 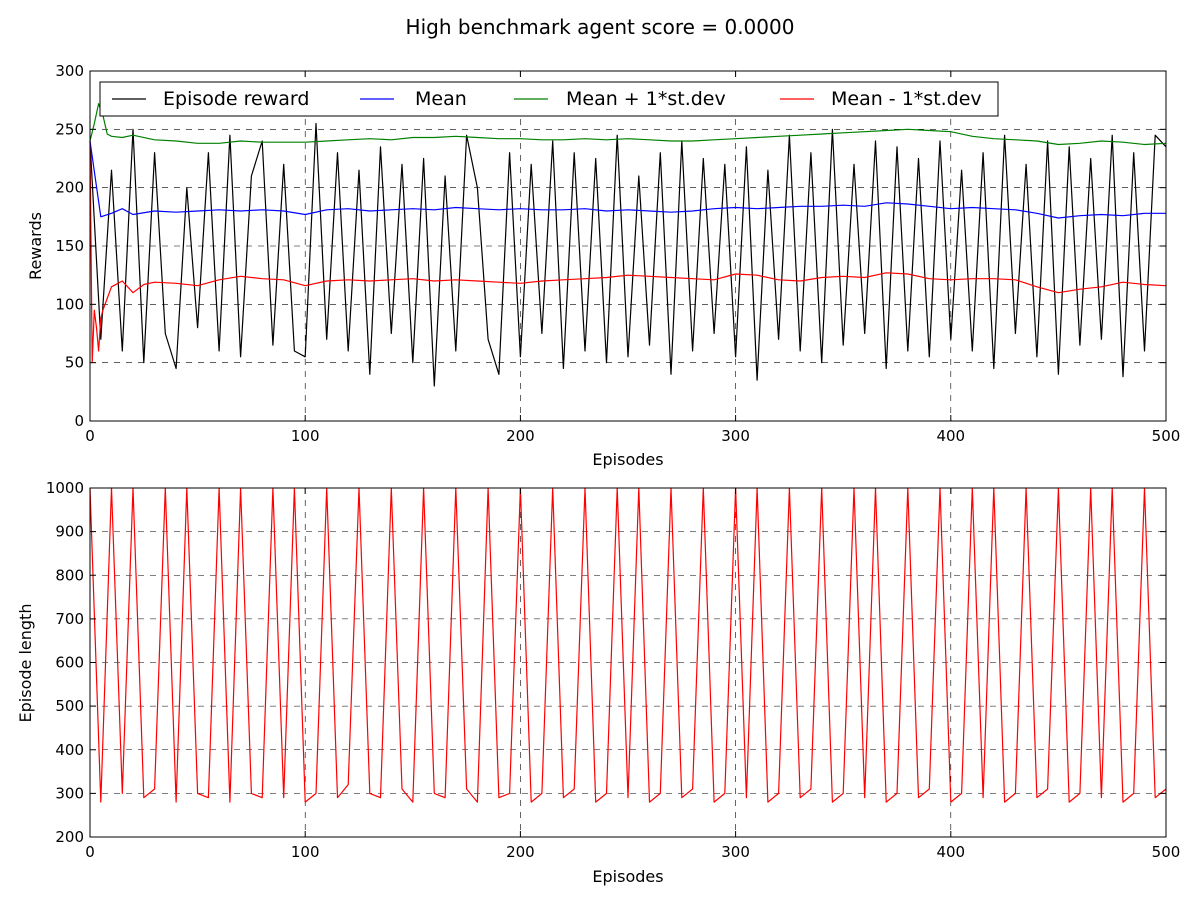 I want to click on legend-label-mean: Mean, so click(x=441, y=99).